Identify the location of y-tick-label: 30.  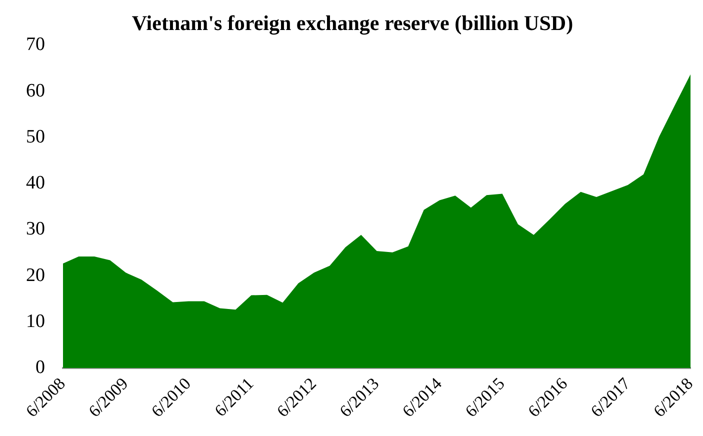
(35, 229).